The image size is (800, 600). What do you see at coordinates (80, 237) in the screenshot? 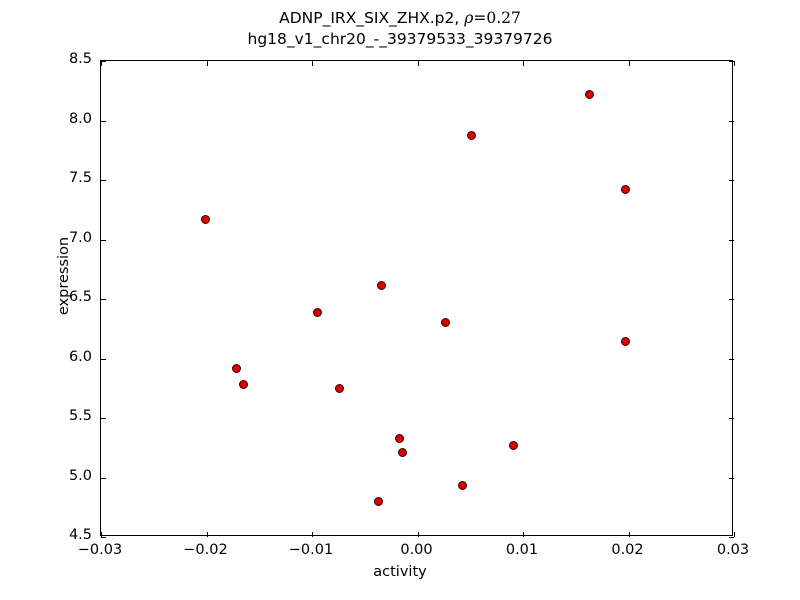
I see `y-tick-label: 7.0` at bounding box center [80, 237].